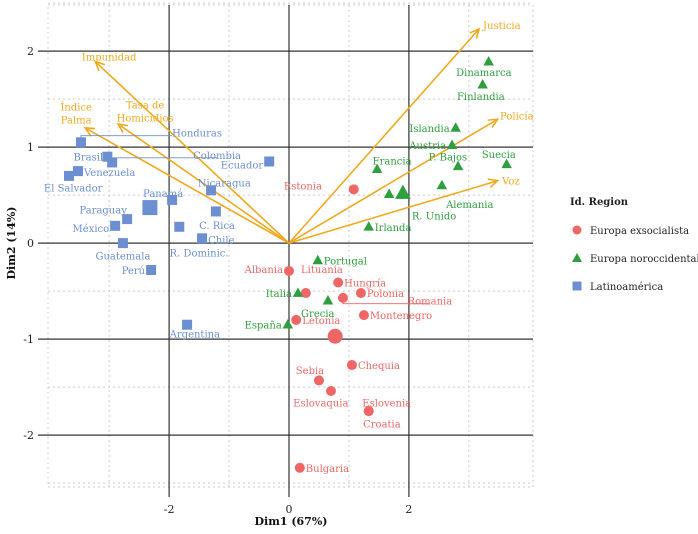 Image resolution: width=698 pixels, height=534 pixels. I want to click on point-label: Bulgaria, so click(327, 469).